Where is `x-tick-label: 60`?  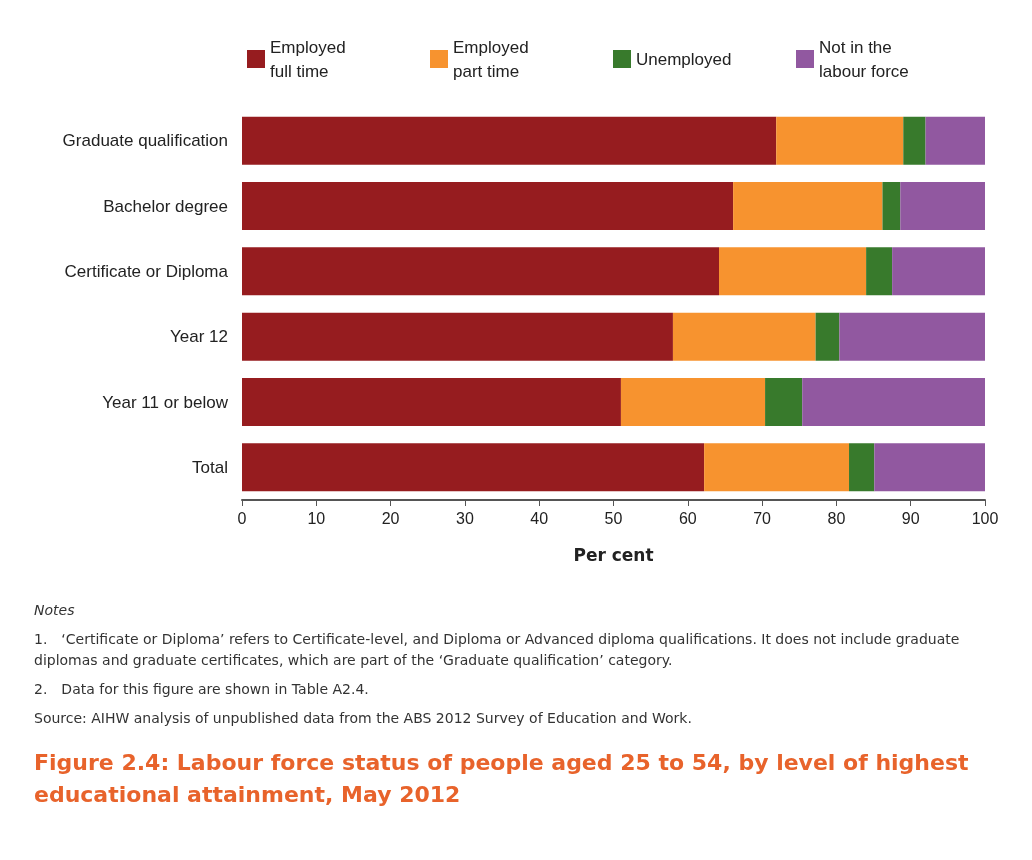
x-tick-label: 60 is located at coordinates (687, 518).